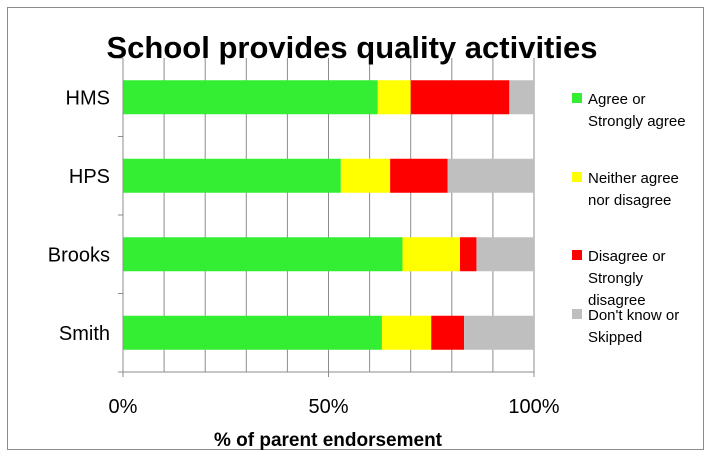 This screenshot has height=458, width=712. I want to click on legend-label: Disagree or, so click(627, 256).